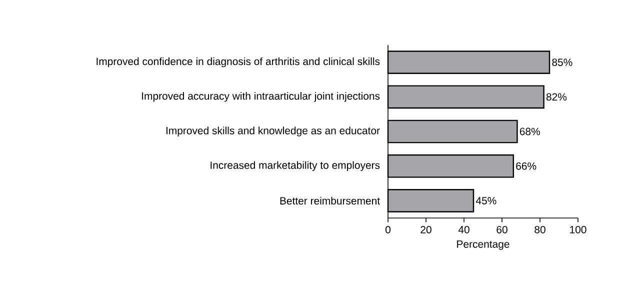  What do you see at coordinates (486, 200) in the screenshot?
I see `data-label: 45%` at bounding box center [486, 200].